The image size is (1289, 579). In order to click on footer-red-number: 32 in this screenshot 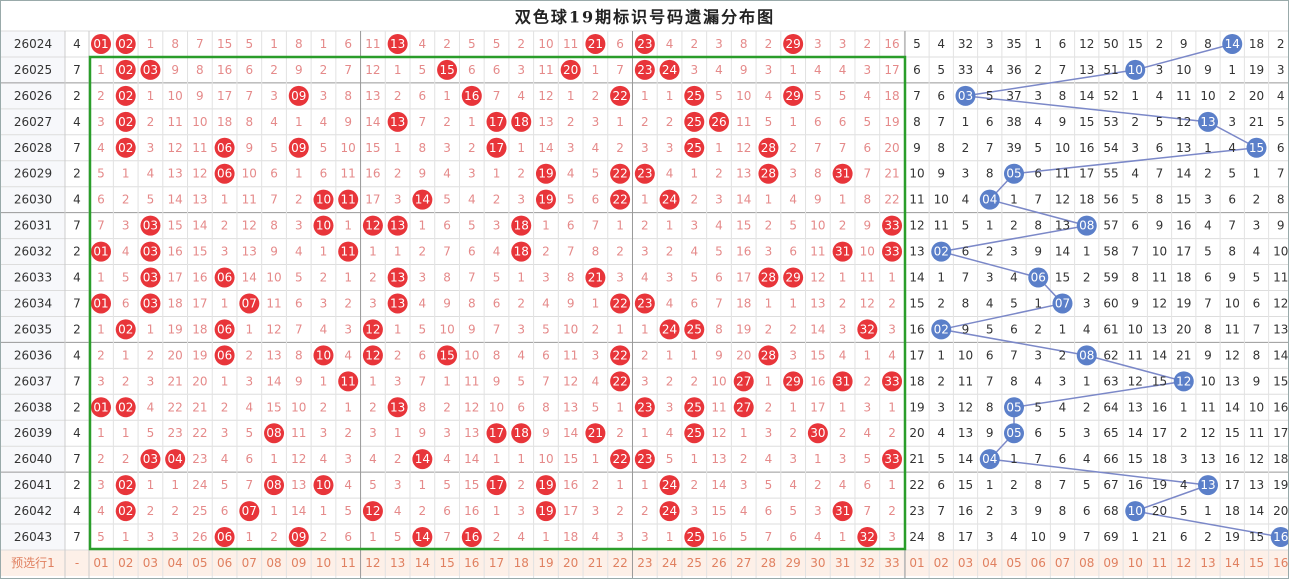, I will do `click(867, 563)`.